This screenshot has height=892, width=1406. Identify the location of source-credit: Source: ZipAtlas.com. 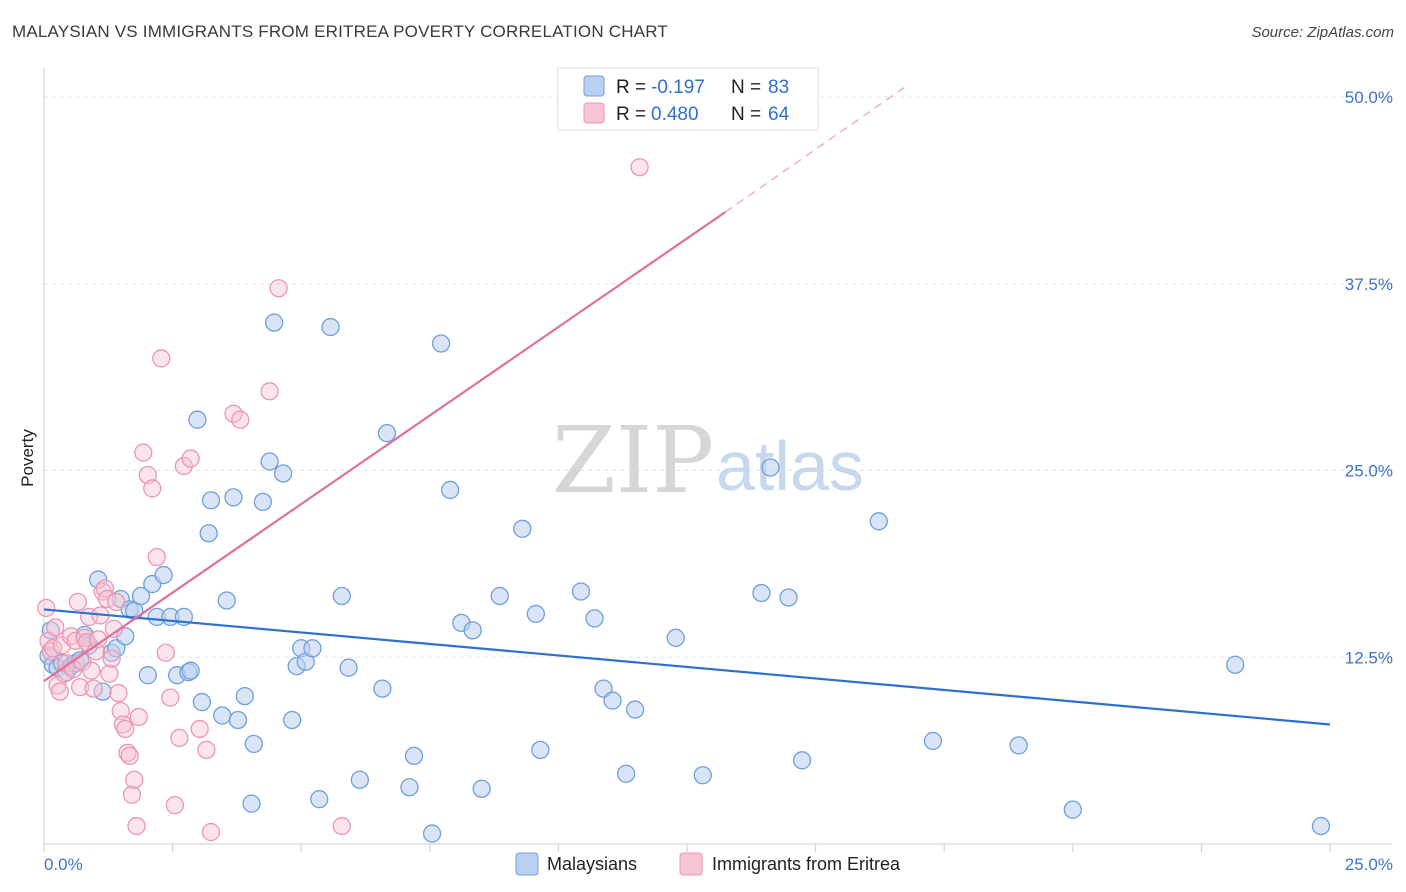
(1322, 32).